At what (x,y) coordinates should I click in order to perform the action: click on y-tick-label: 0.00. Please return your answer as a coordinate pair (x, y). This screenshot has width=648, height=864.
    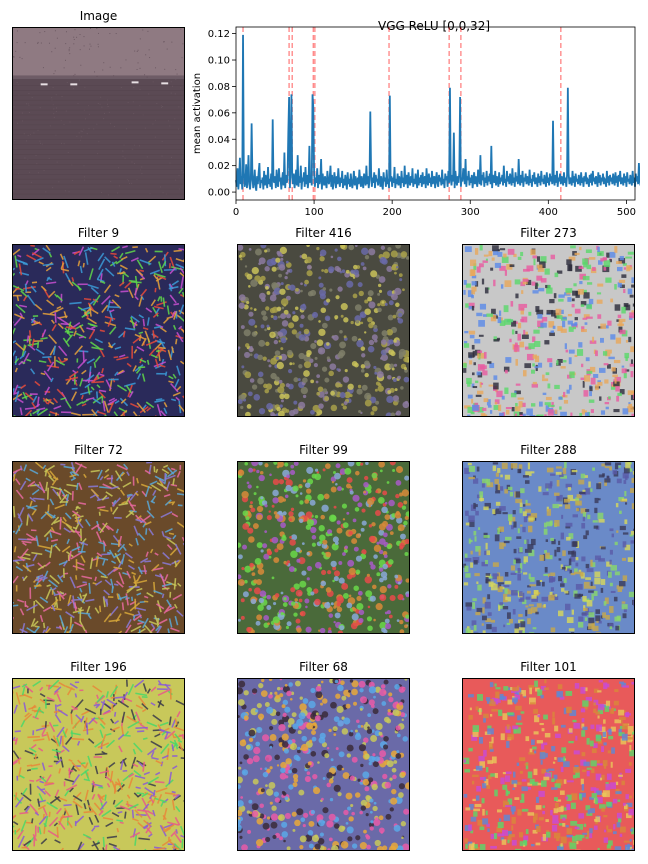
    Looking at the image, I should click on (219, 193).